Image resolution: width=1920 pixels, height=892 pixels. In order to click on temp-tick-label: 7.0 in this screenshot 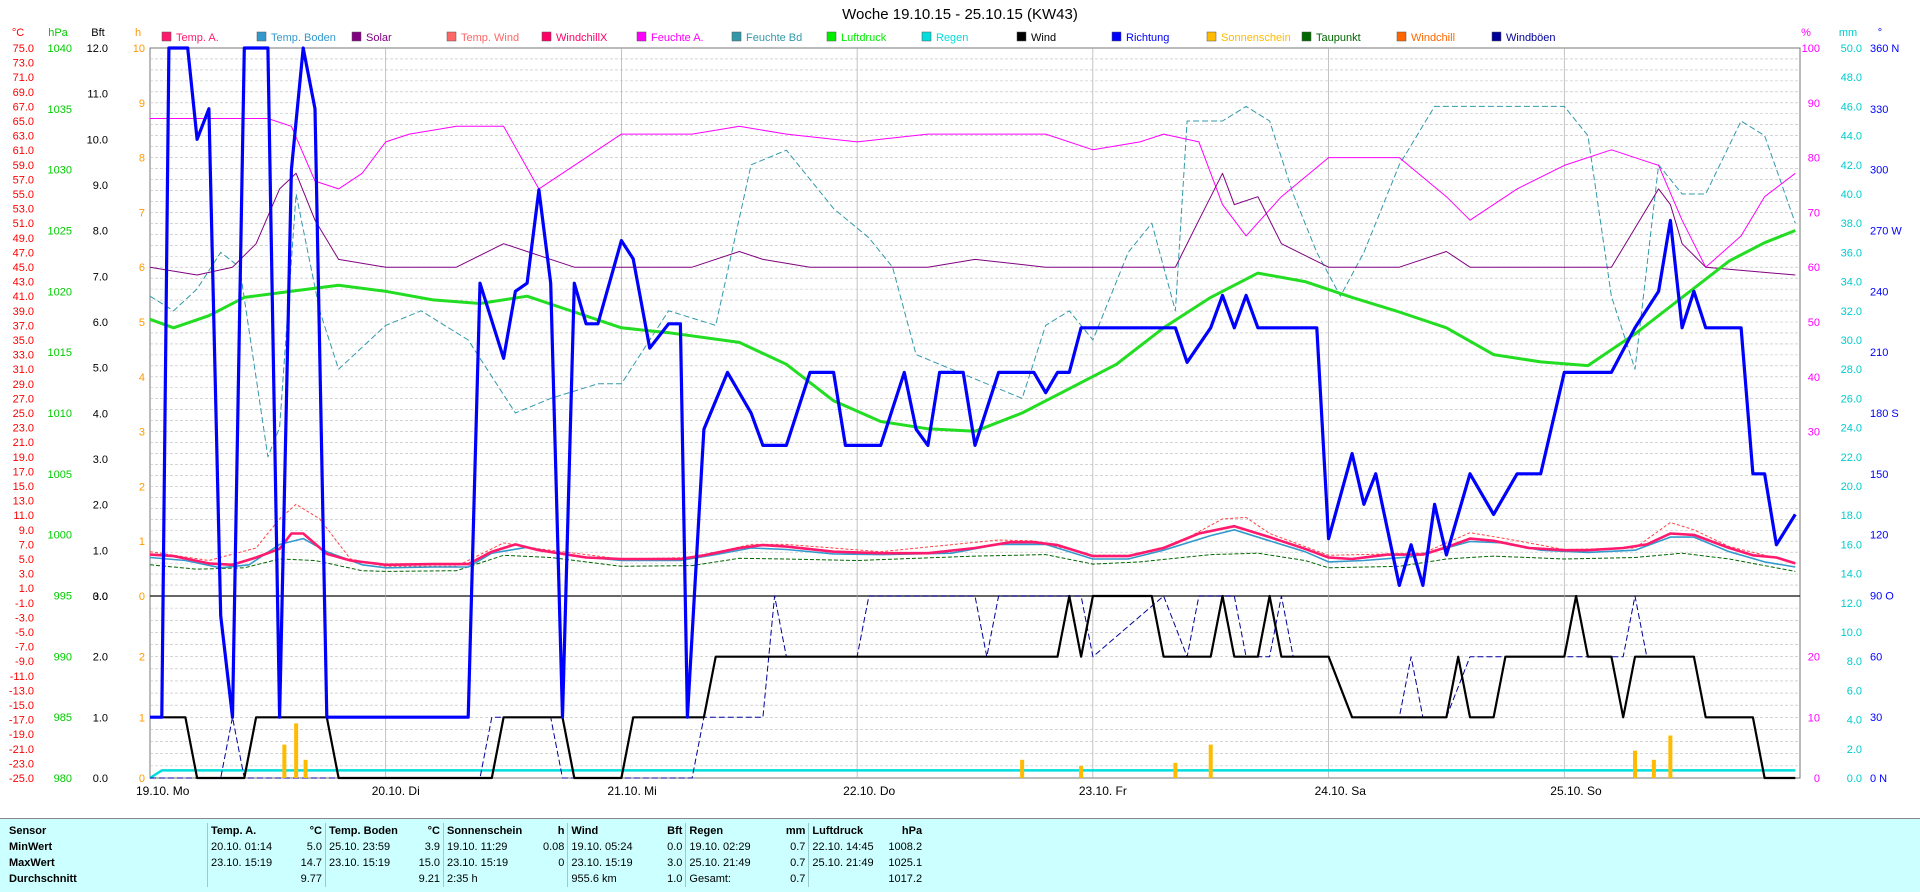, I will do `click(26, 545)`.